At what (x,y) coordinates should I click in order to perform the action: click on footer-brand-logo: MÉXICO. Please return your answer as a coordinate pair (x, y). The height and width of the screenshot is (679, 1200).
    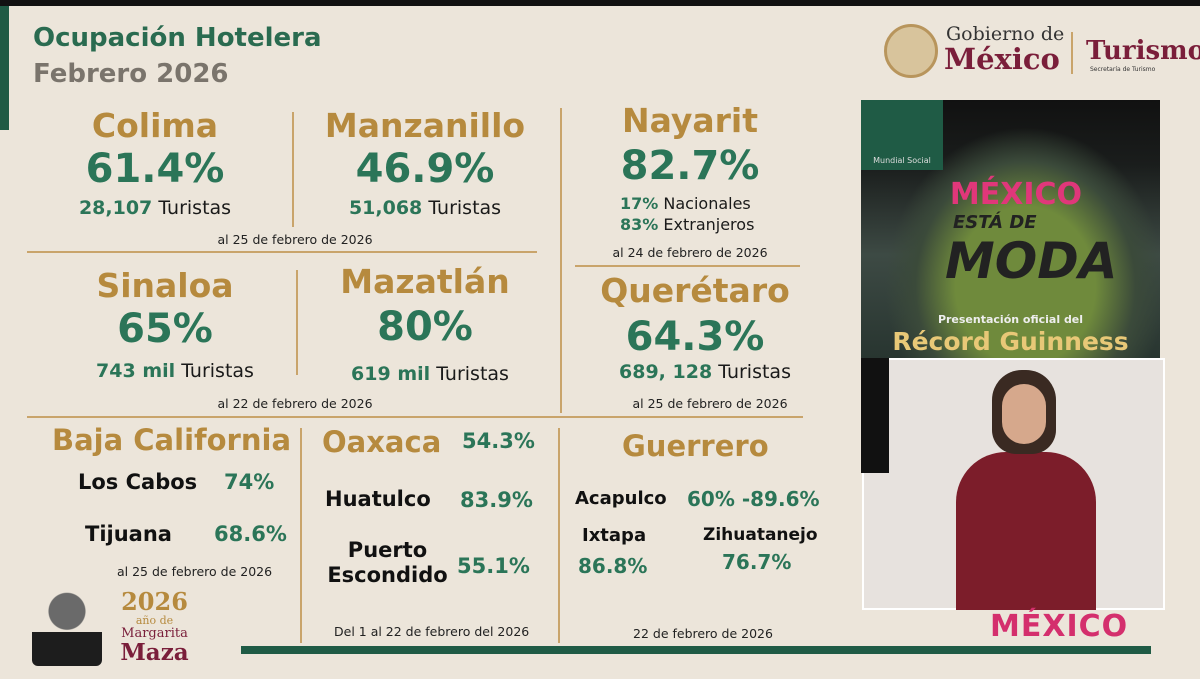
    Looking at the image, I should click on (1059, 626).